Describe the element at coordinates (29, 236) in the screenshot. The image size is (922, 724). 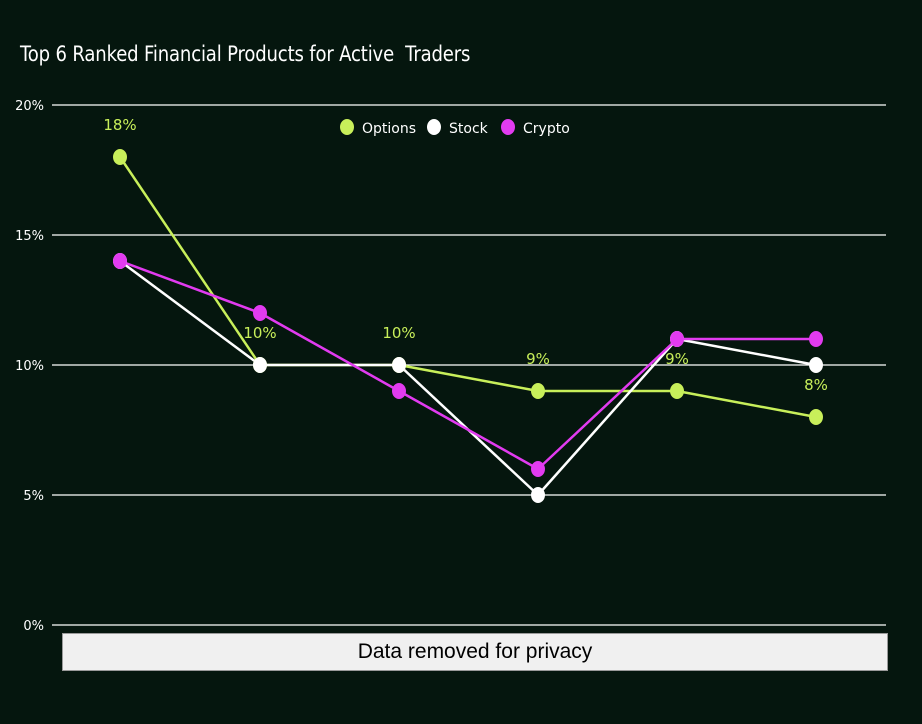
I see `y-tick-label-3: 15%` at that location.